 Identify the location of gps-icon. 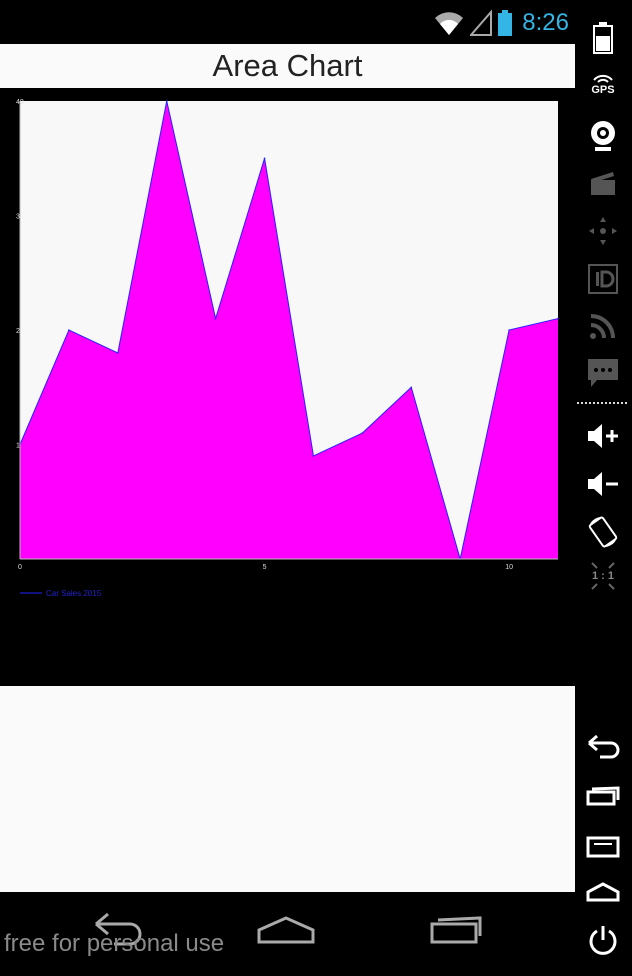
(603, 78).